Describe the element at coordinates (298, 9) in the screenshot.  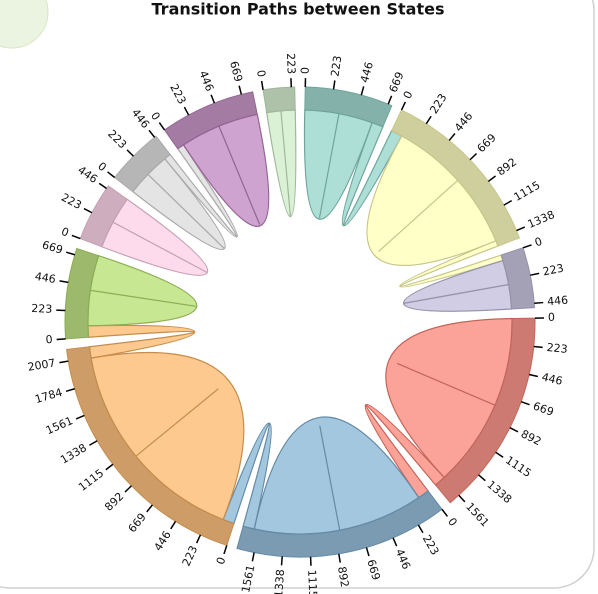
I see `chart-title: Transition Paths between States` at that location.